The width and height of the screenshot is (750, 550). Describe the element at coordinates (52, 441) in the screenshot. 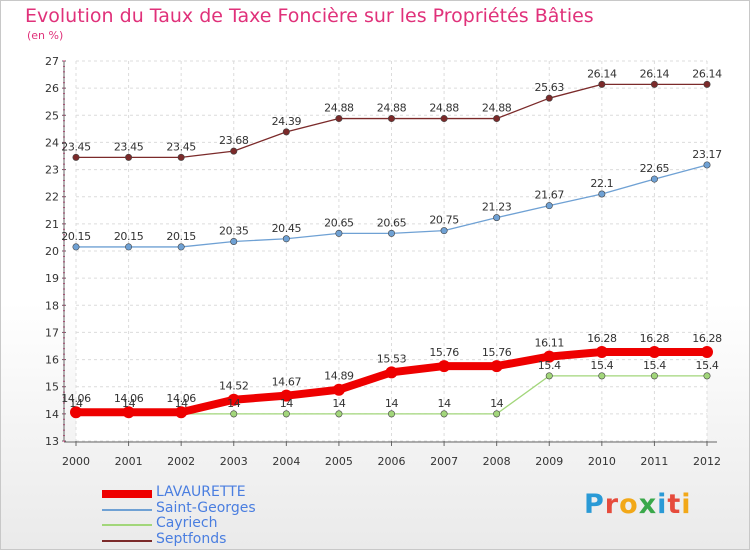

I see `y-tick-label: 13` at that location.